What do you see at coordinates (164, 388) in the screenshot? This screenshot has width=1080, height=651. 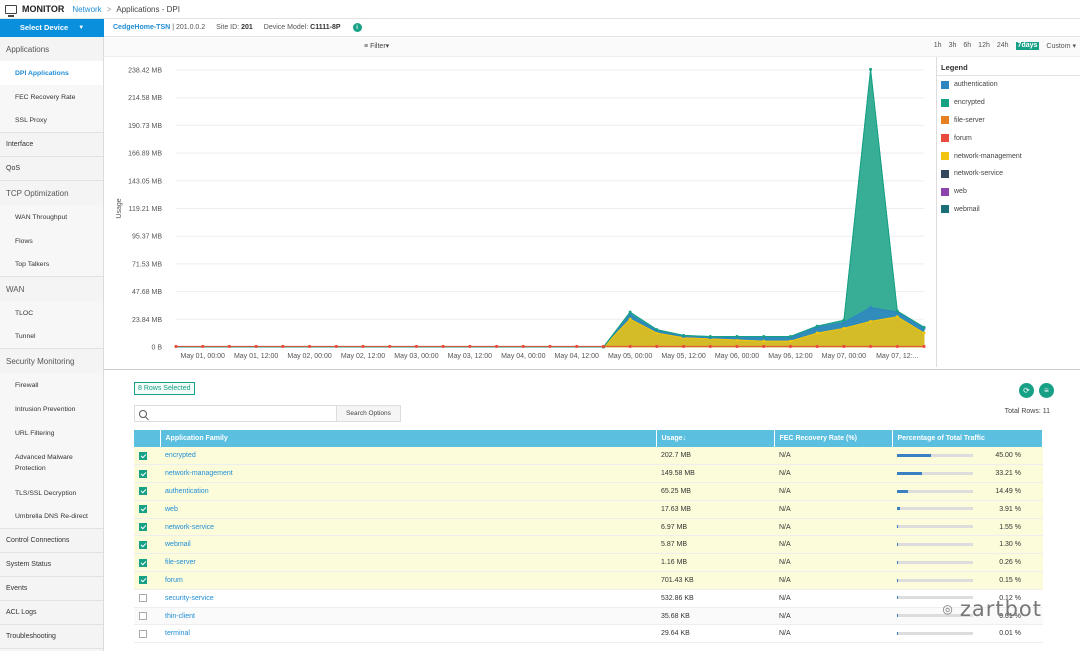 I see `rows-selected-badge: 8 Rows Selected` at bounding box center [164, 388].